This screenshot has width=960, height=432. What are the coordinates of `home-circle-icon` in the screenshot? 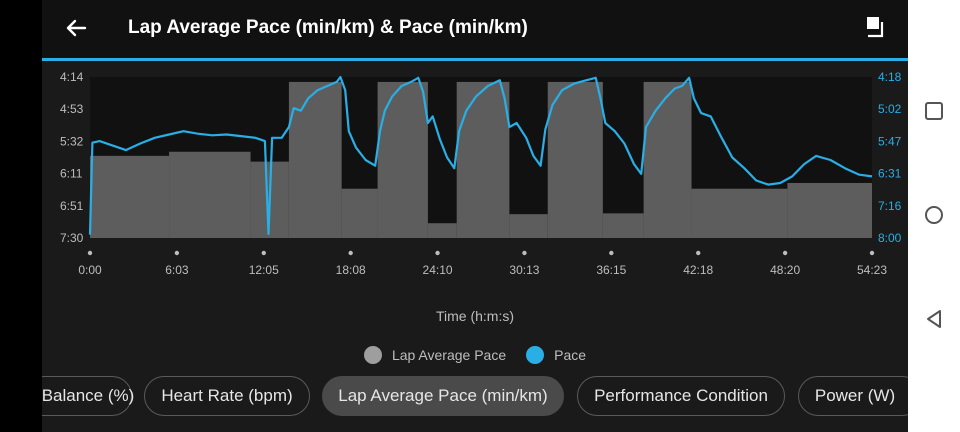 It's located at (934, 215).